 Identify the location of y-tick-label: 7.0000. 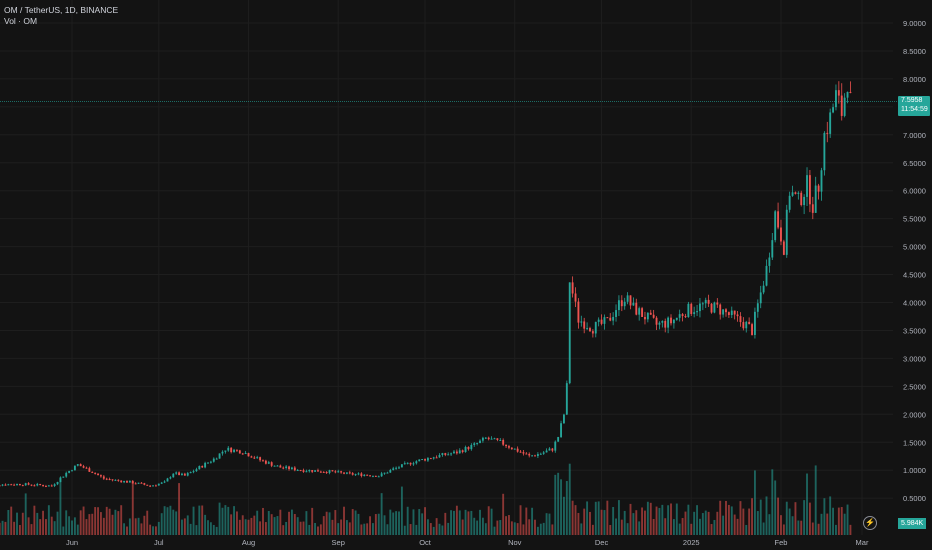
(914, 135).